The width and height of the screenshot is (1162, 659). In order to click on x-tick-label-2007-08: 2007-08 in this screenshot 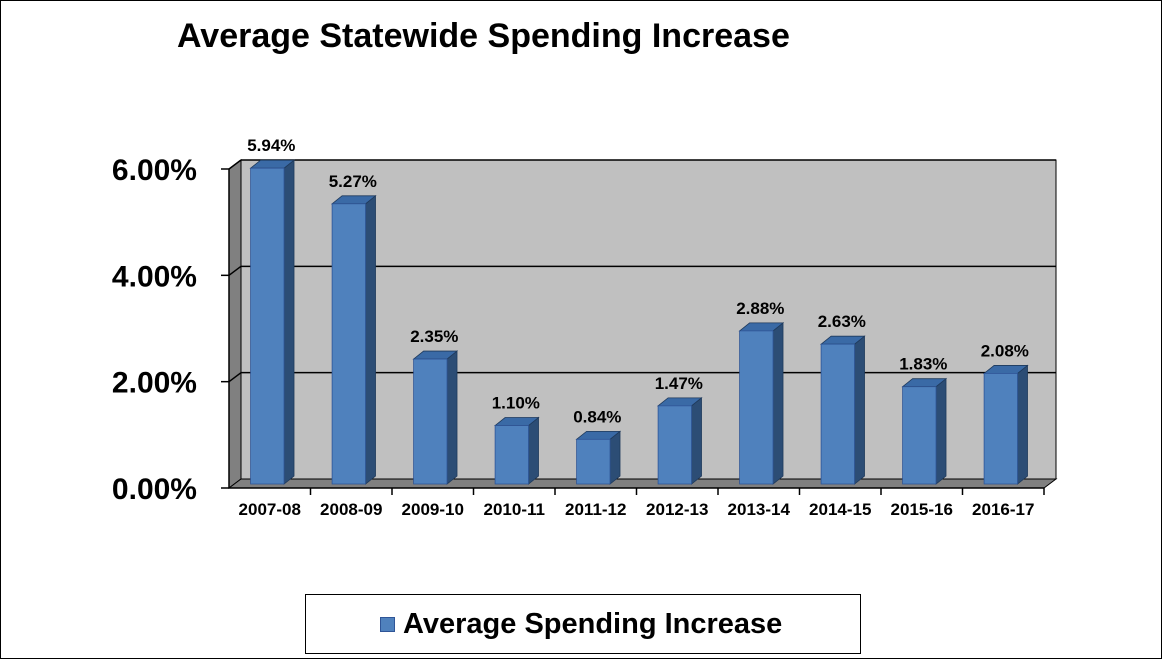, I will do `click(270, 509)`.